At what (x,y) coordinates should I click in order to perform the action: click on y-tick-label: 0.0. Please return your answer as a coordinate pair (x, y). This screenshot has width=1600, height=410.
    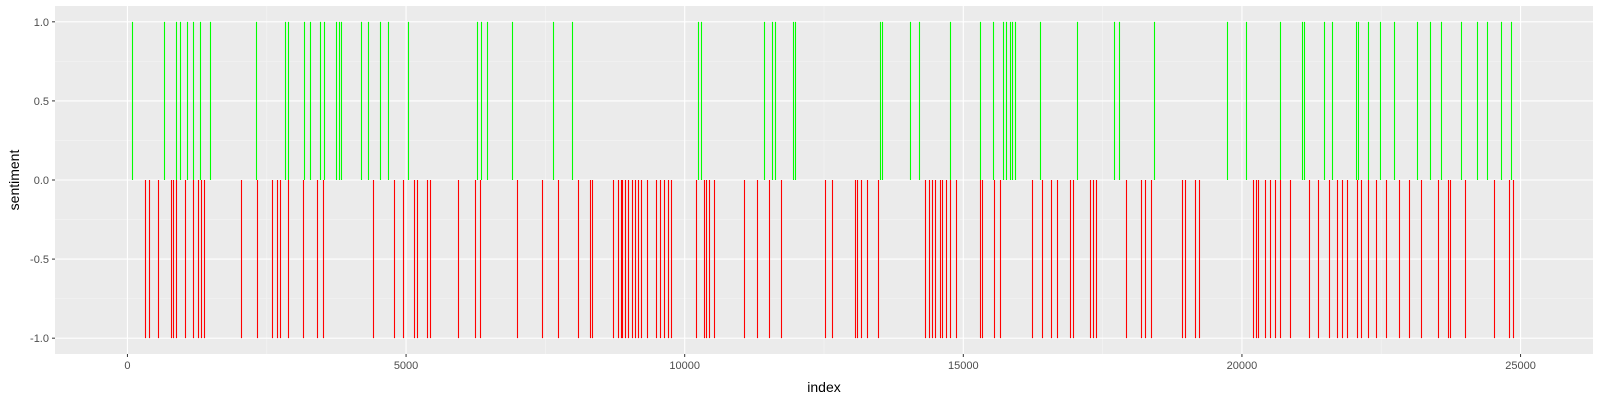
    Looking at the image, I should click on (41, 181).